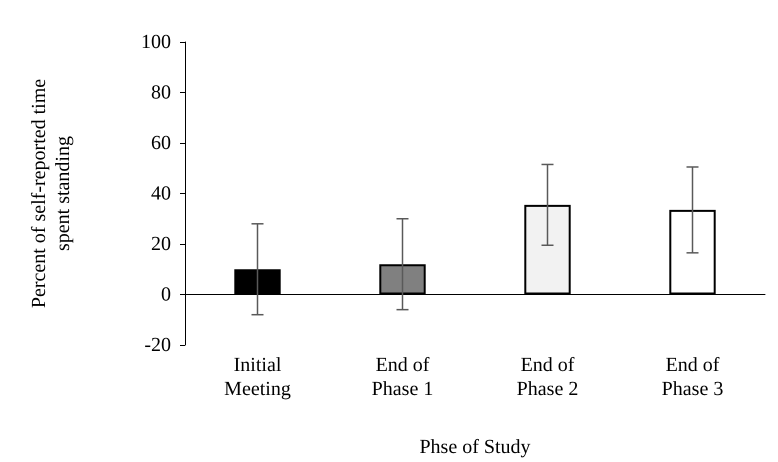 The height and width of the screenshot is (462, 778). What do you see at coordinates (475, 447) in the screenshot?
I see `x-axis-title: Phse of Study` at bounding box center [475, 447].